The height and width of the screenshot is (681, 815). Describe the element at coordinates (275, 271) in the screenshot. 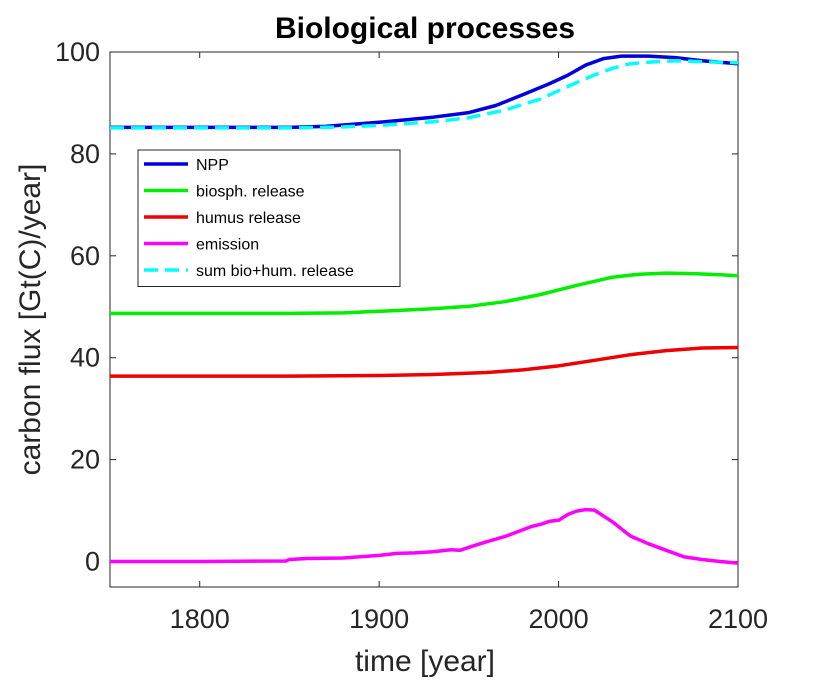

I see `legend-label: sum bio+hum. release` at that location.